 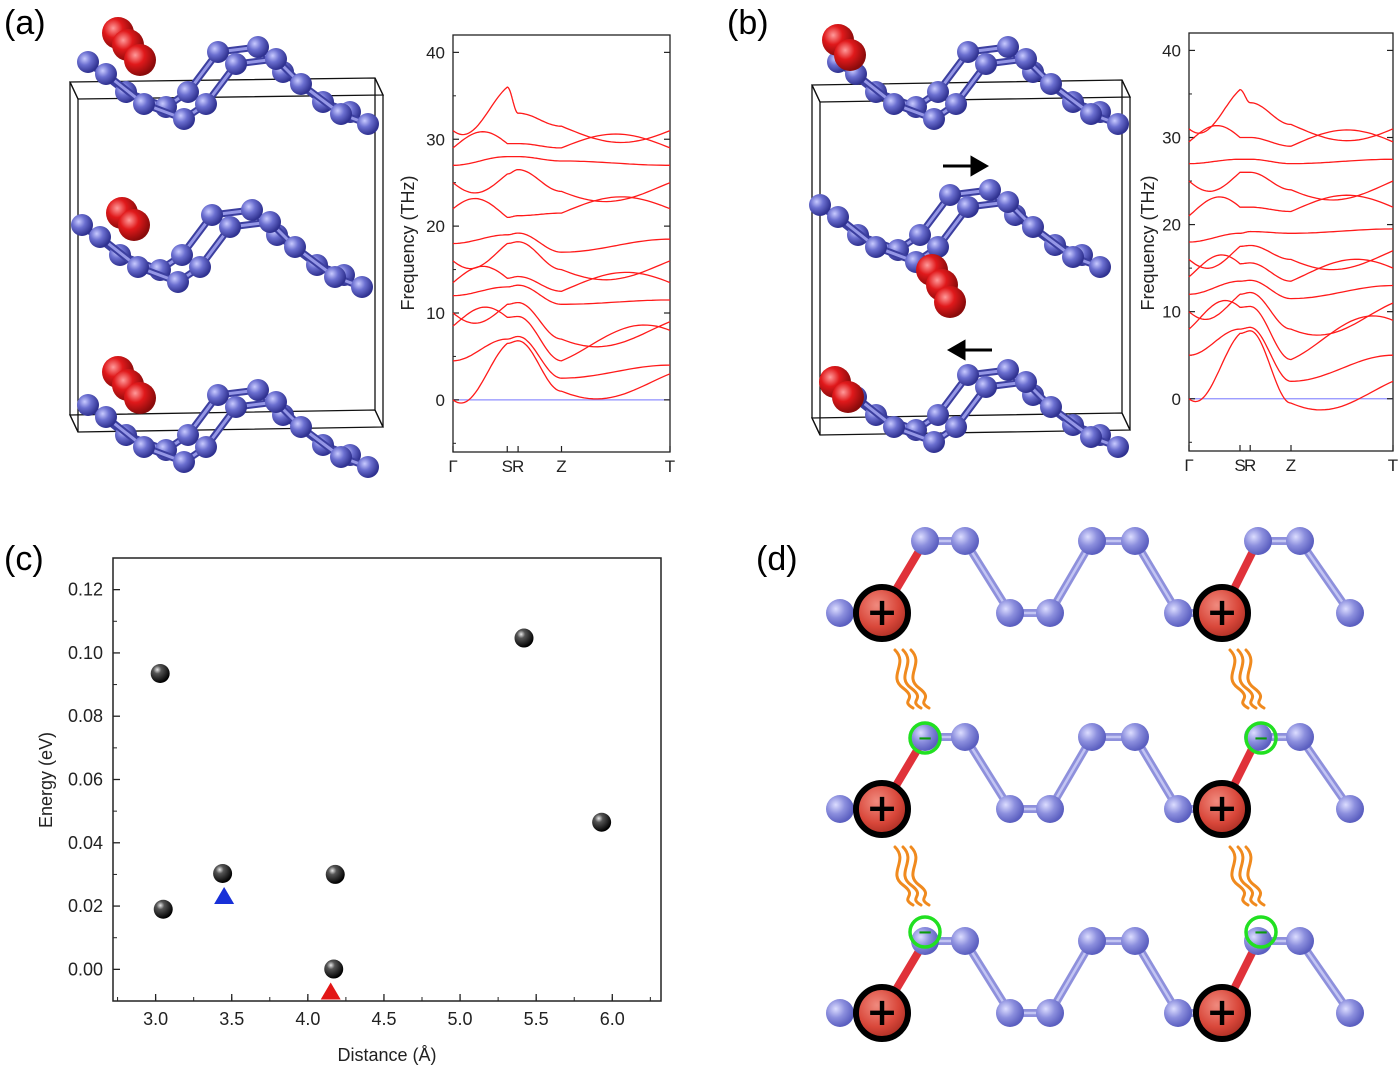 I want to click on xtick-label-b: T, so click(x=1393, y=465).